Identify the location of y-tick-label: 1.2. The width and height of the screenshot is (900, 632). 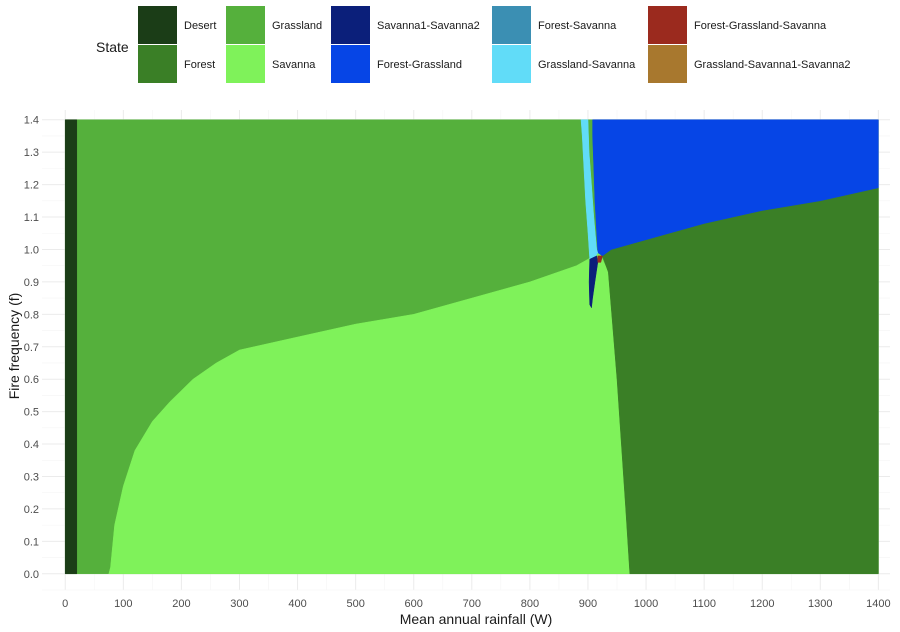
(31, 186).